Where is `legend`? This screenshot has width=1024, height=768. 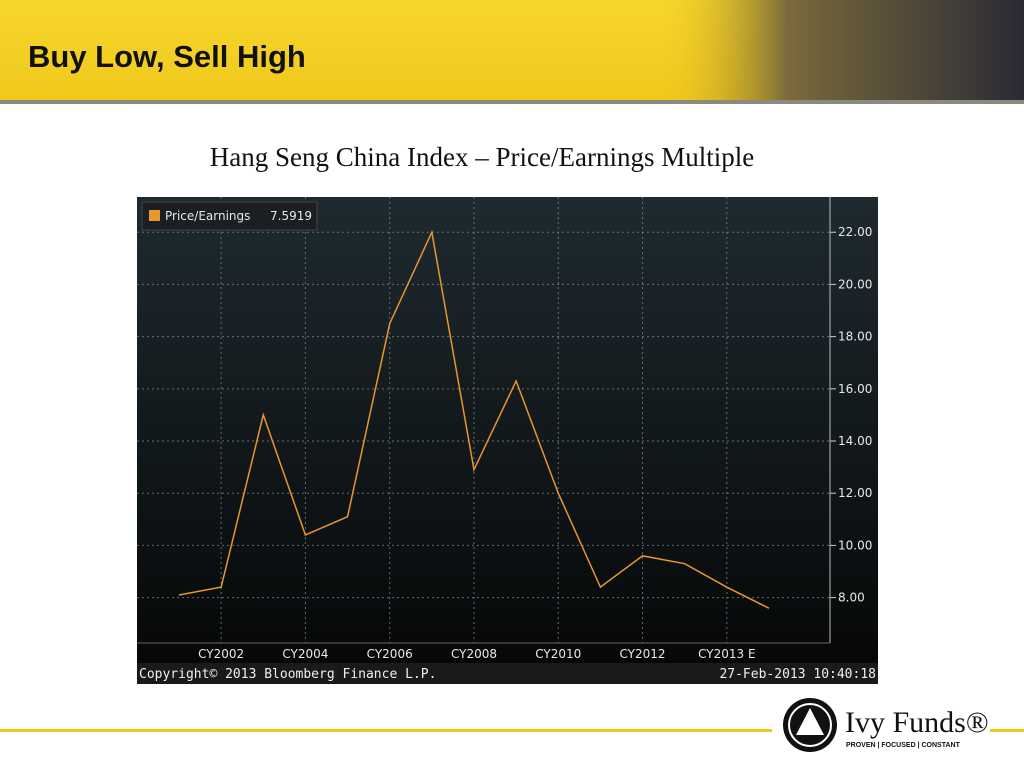 legend is located at coordinates (229, 216).